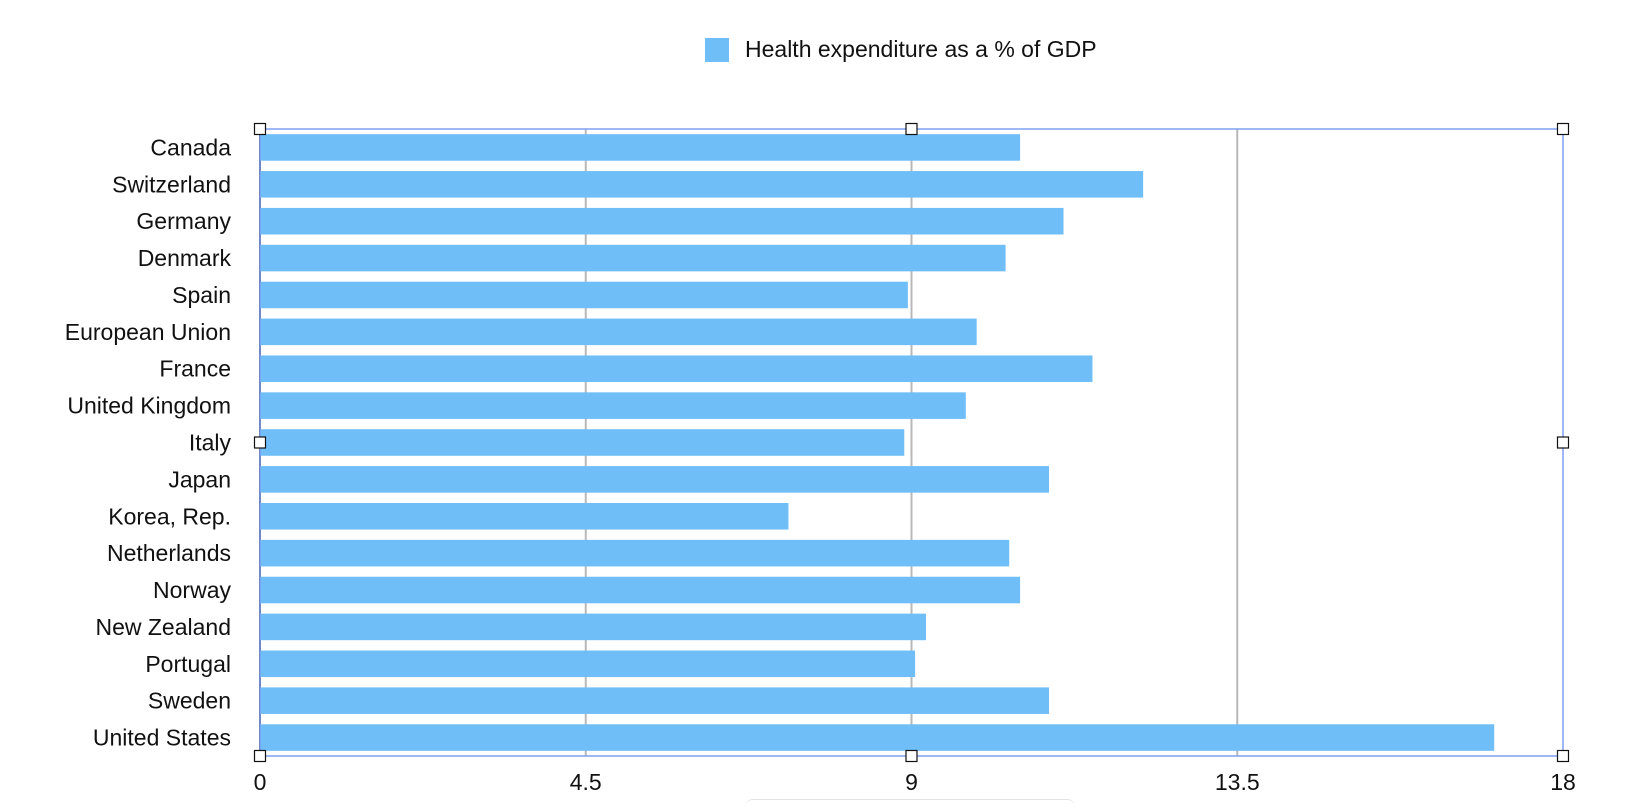  Describe the element at coordinates (260, 782) in the screenshot. I see `x-tick-label: 0` at that location.